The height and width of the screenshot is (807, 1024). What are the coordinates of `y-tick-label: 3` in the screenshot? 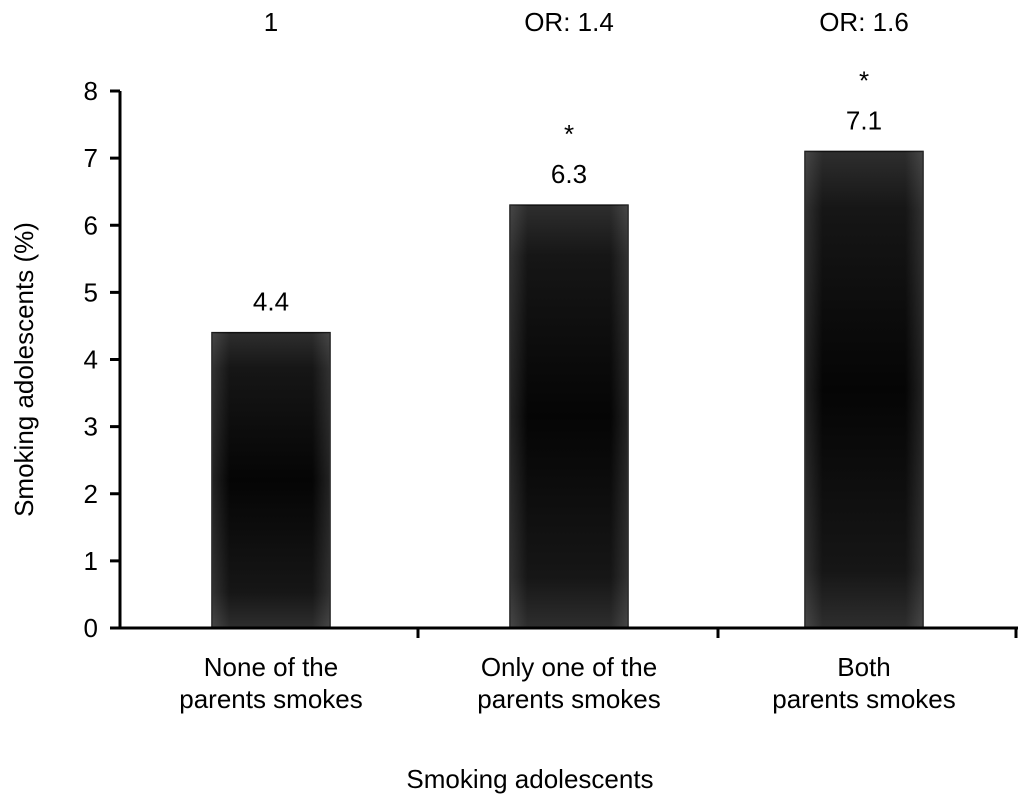 It's located at (91, 427).